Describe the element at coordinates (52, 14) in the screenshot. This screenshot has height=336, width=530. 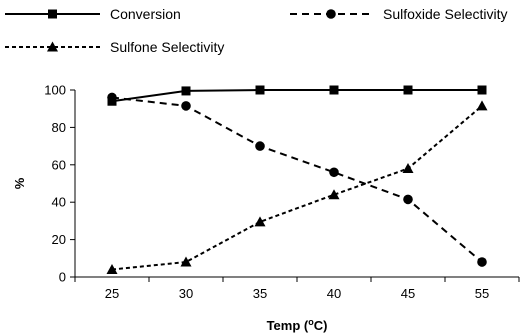
I see `legend-marker-square` at that location.